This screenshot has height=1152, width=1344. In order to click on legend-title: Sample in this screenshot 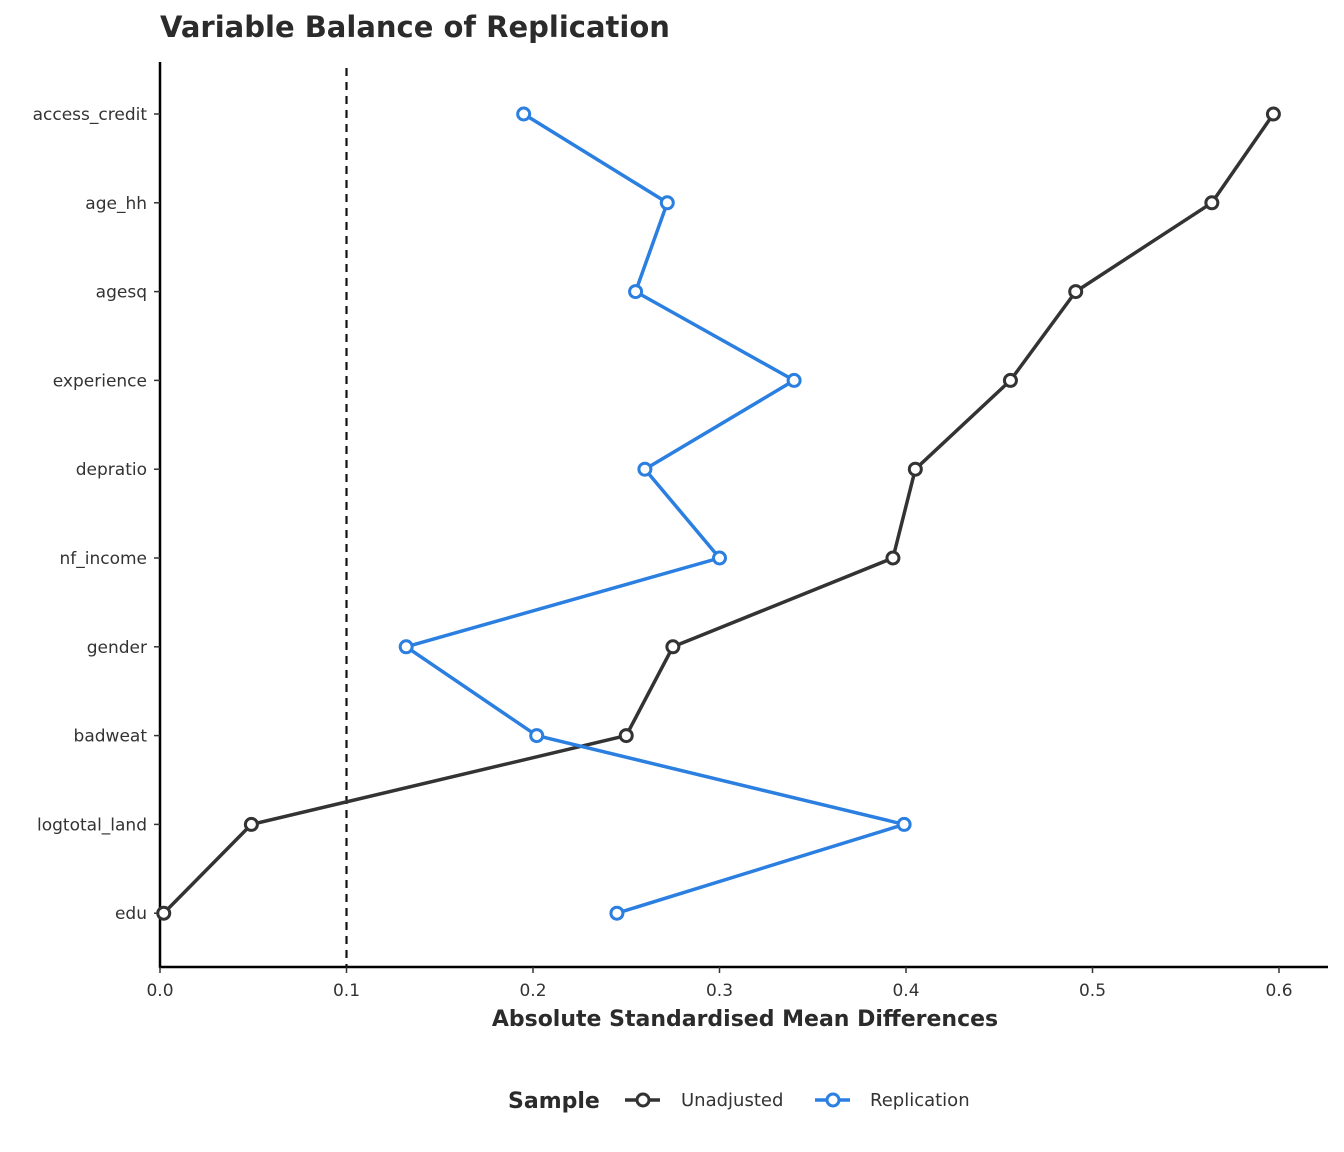, I will do `click(554, 1101)`.